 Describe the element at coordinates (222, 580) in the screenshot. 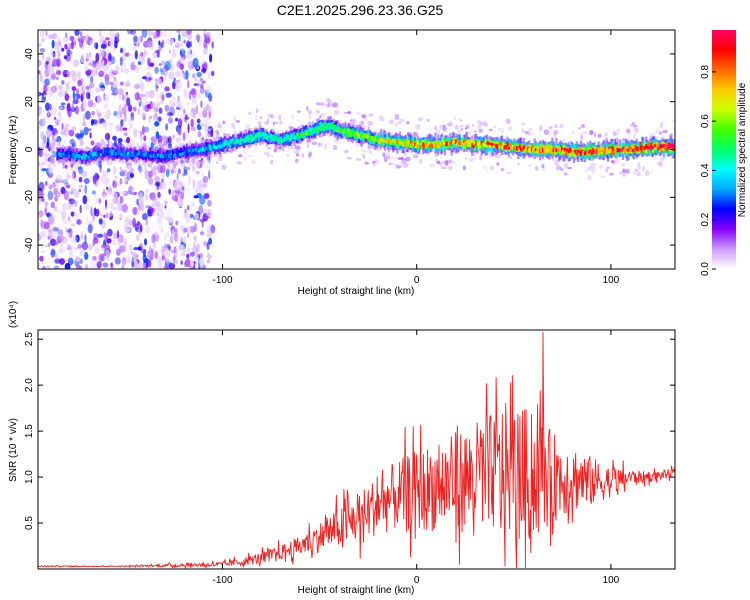

I see `snr-x-tick-label: -100` at that location.